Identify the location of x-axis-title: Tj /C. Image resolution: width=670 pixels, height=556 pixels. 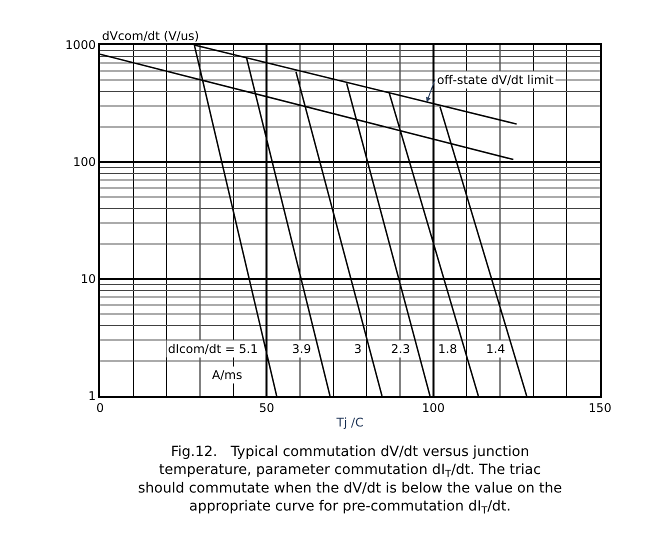
(350, 423).